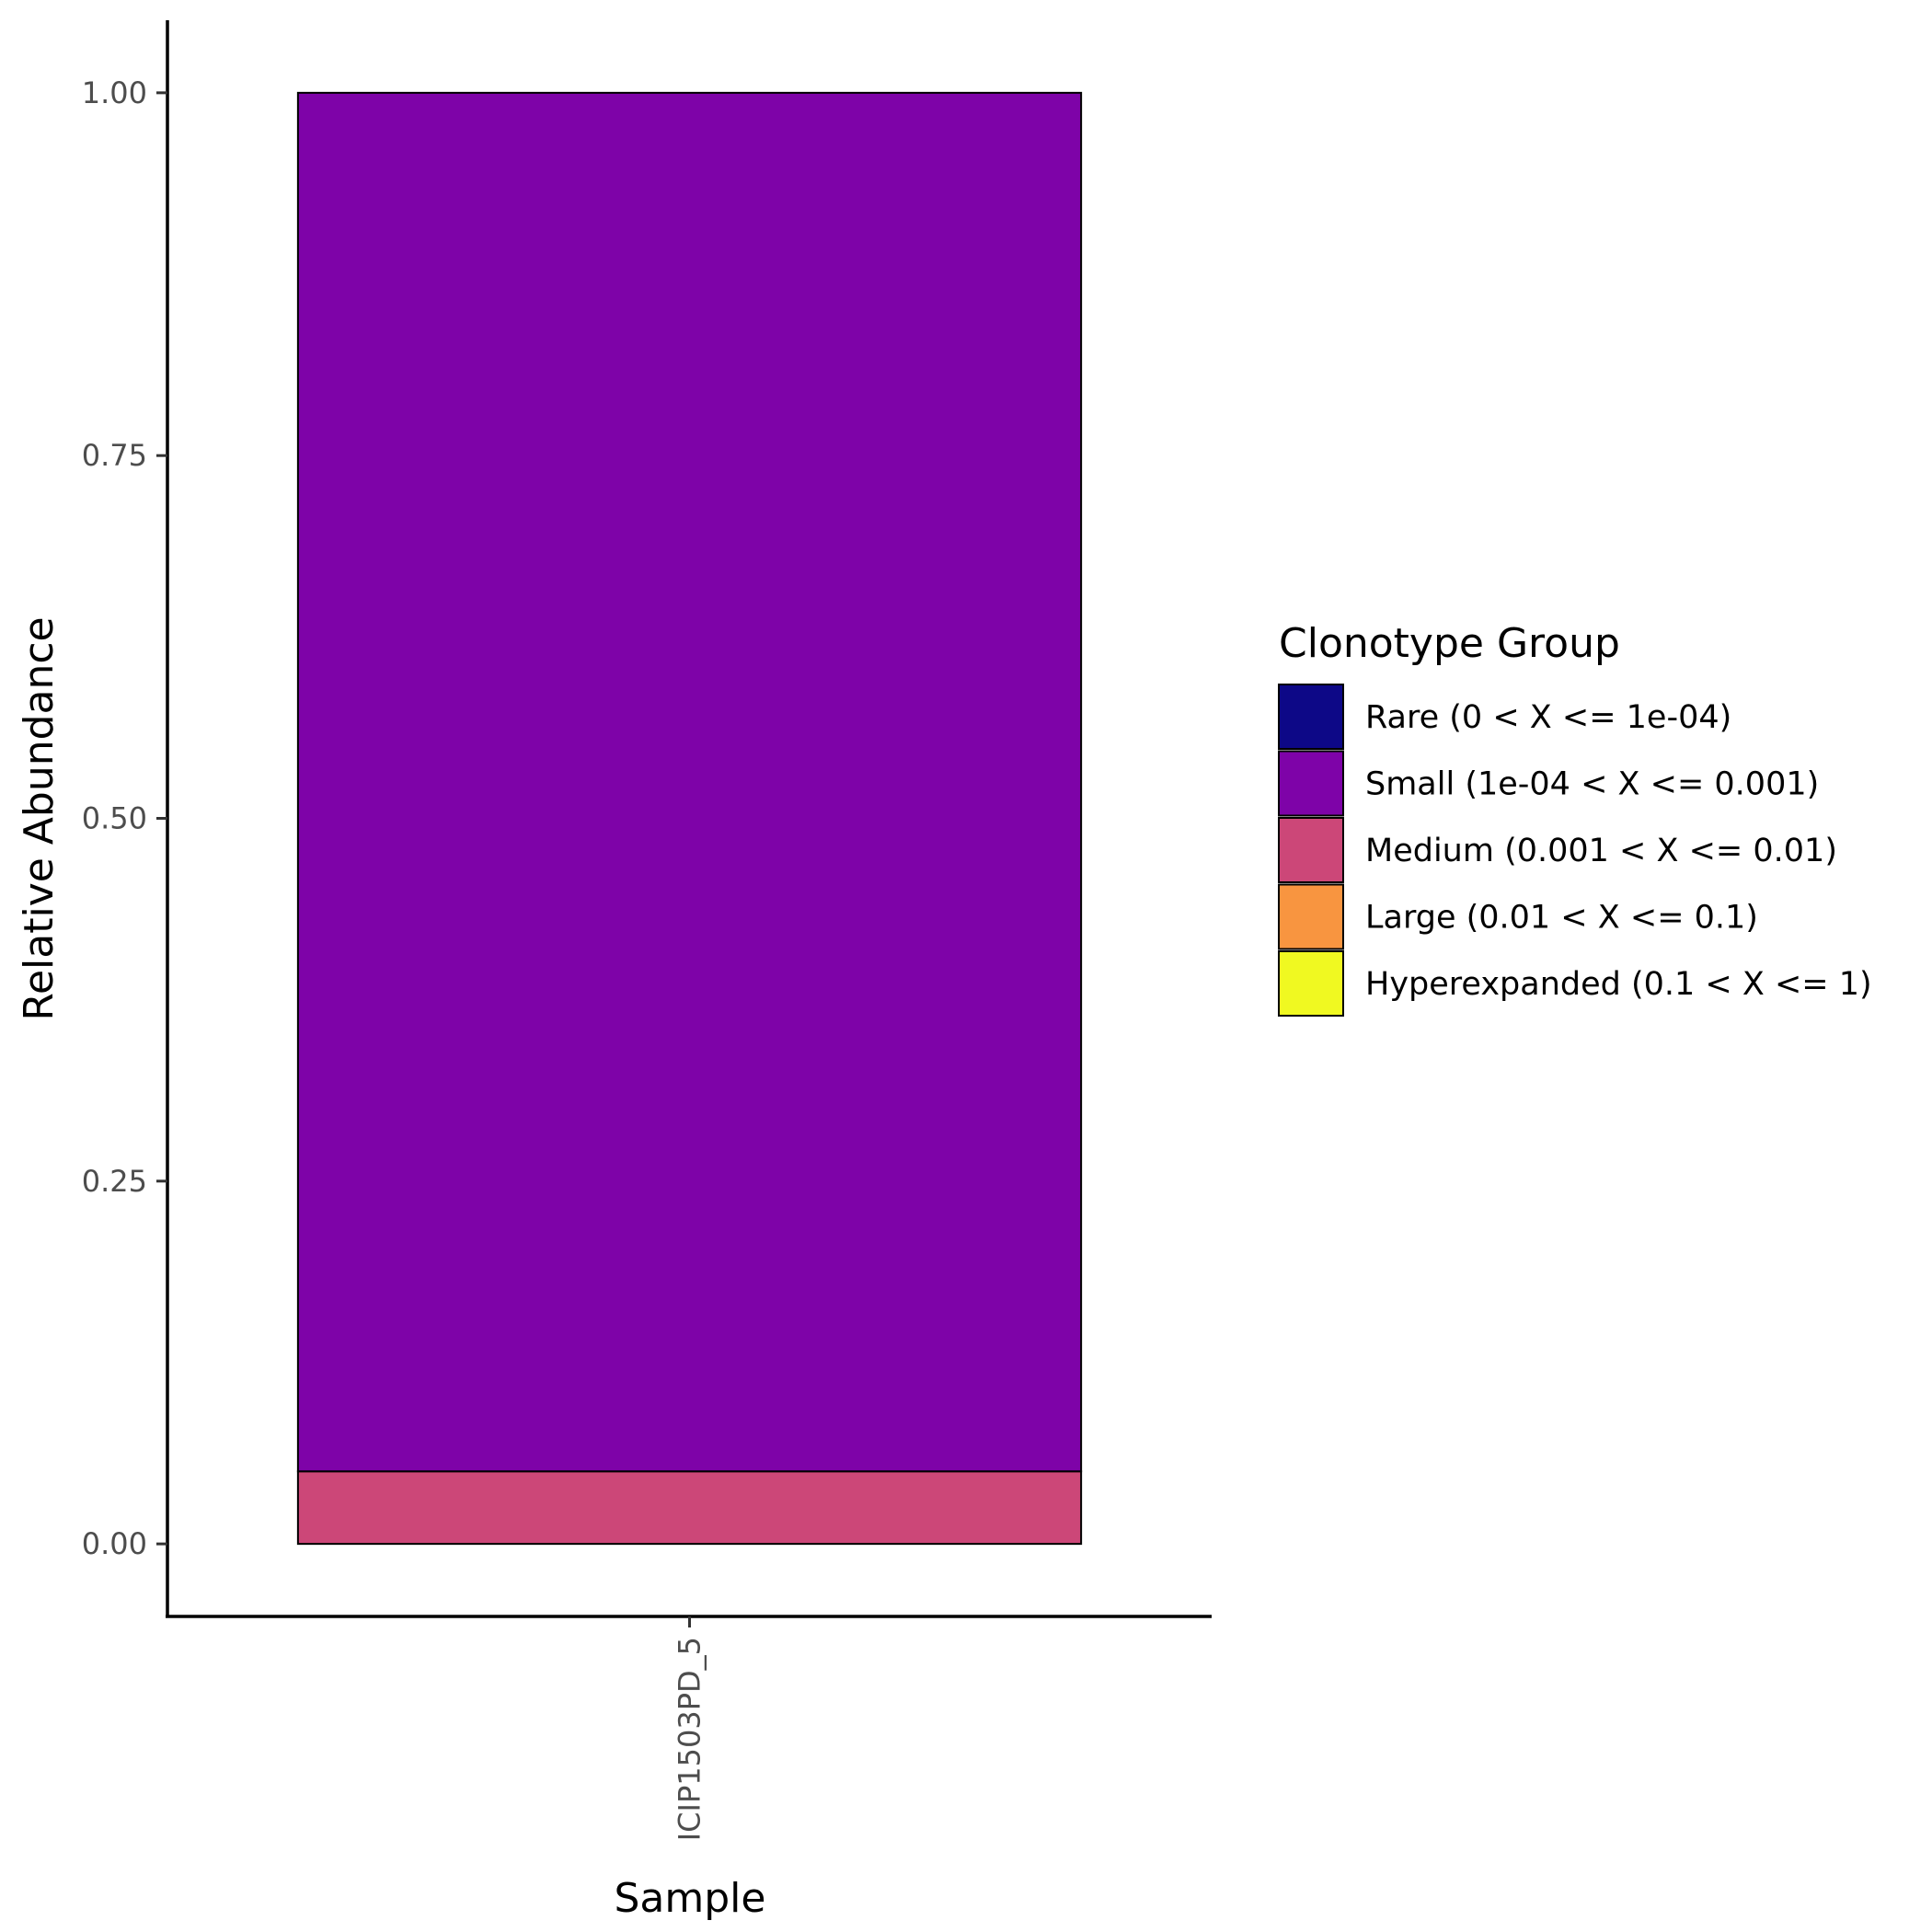  I want to click on y-tick-label: 1.00, so click(114, 92).